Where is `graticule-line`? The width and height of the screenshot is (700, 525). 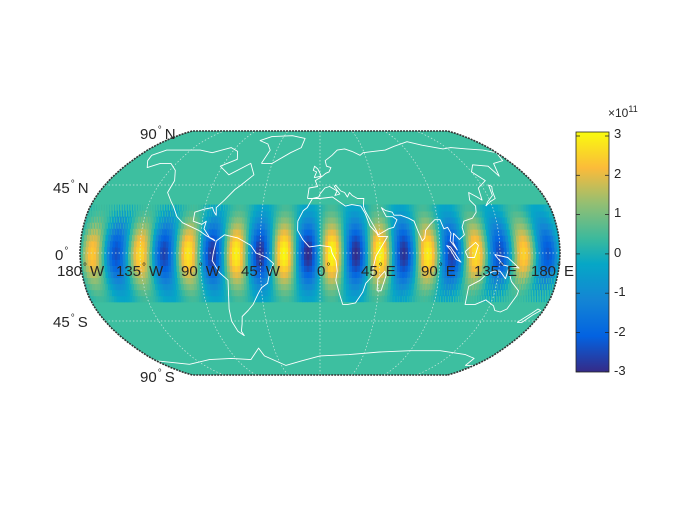 graticule-line is located at coordinates (366, 253).